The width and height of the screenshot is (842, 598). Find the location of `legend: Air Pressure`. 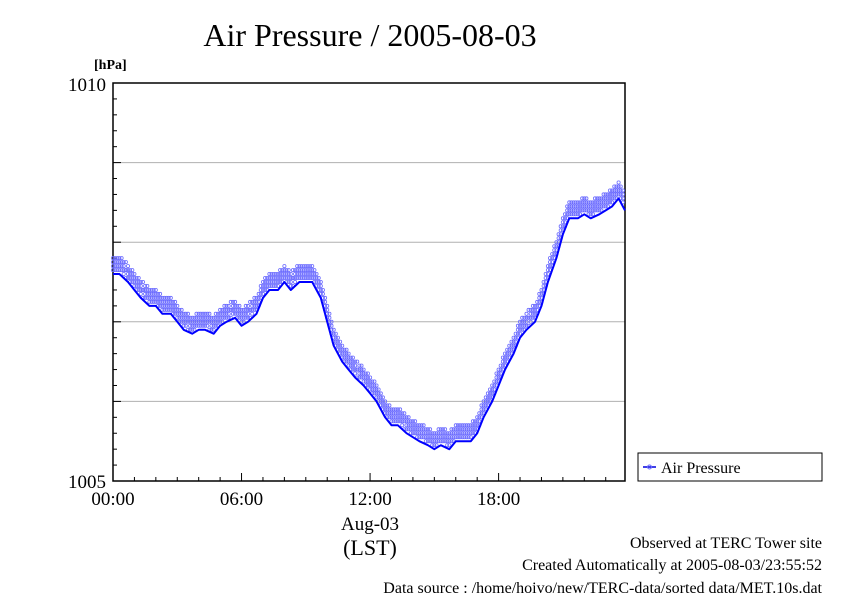

legend: Air Pressure is located at coordinates (730, 467).